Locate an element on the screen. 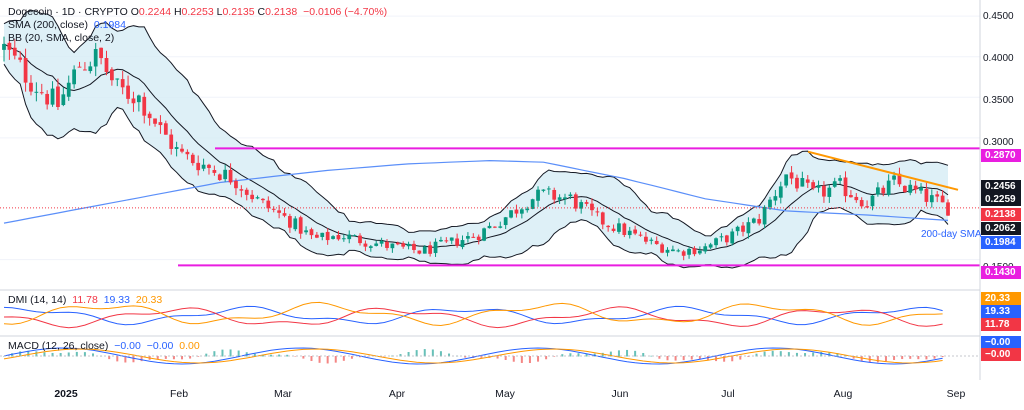  bb-legend: BB (20, SMA, close, 2) is located at coordinates (61, 38).